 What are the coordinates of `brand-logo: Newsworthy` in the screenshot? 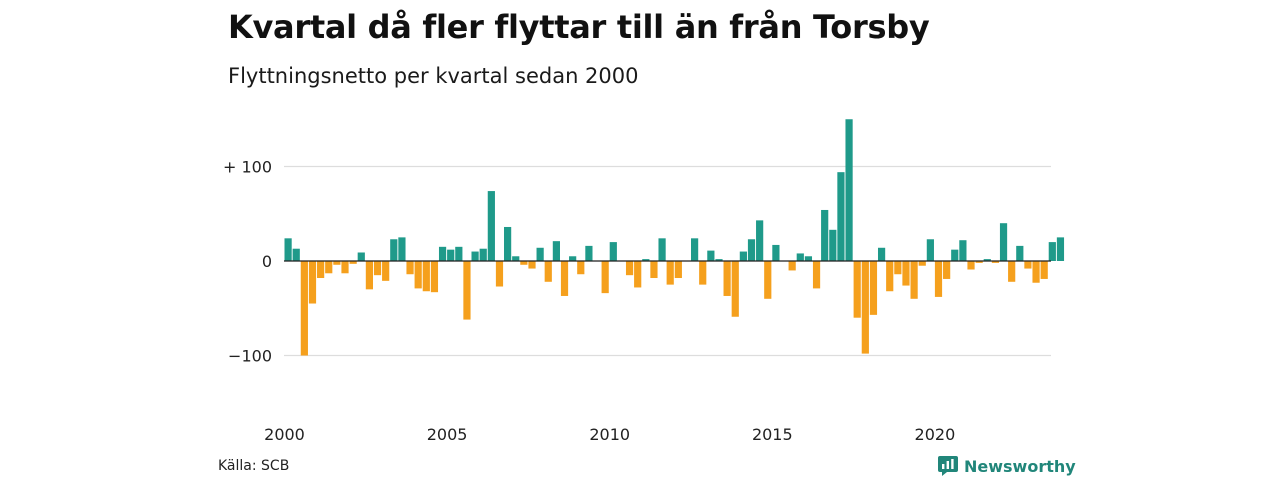 It's located at (1007, 466).